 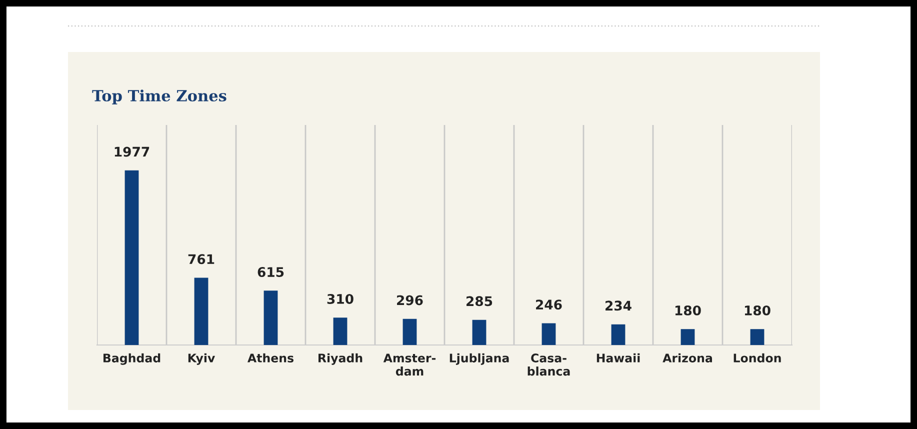 I want to click on data-label: 285, so click(x=479, y=301).